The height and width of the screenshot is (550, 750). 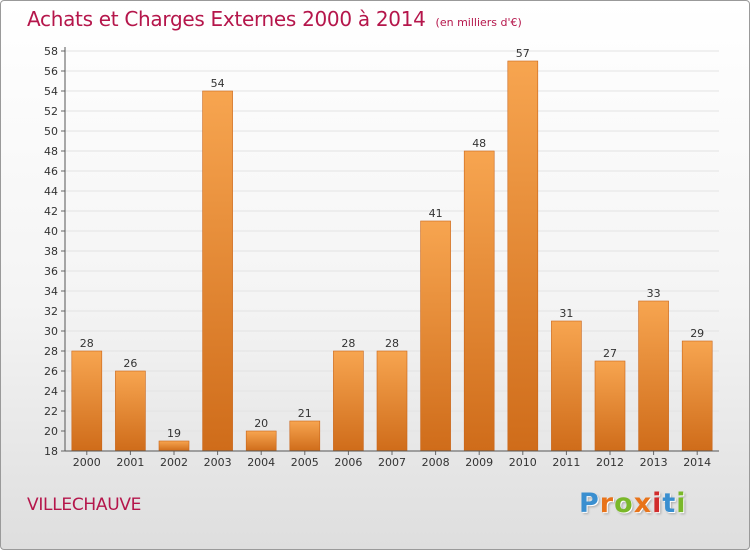 What do you see at coordinates (174, 433) in the screenshot?
I see `data-label-2002: 19` at bounding box center [174, 433].